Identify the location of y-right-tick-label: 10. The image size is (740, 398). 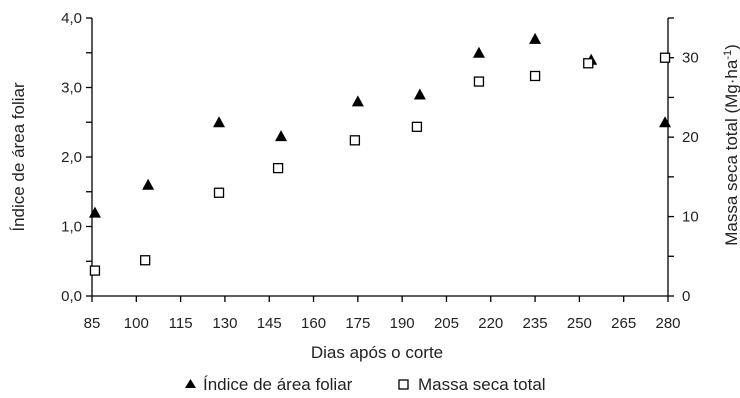
(690, 217).